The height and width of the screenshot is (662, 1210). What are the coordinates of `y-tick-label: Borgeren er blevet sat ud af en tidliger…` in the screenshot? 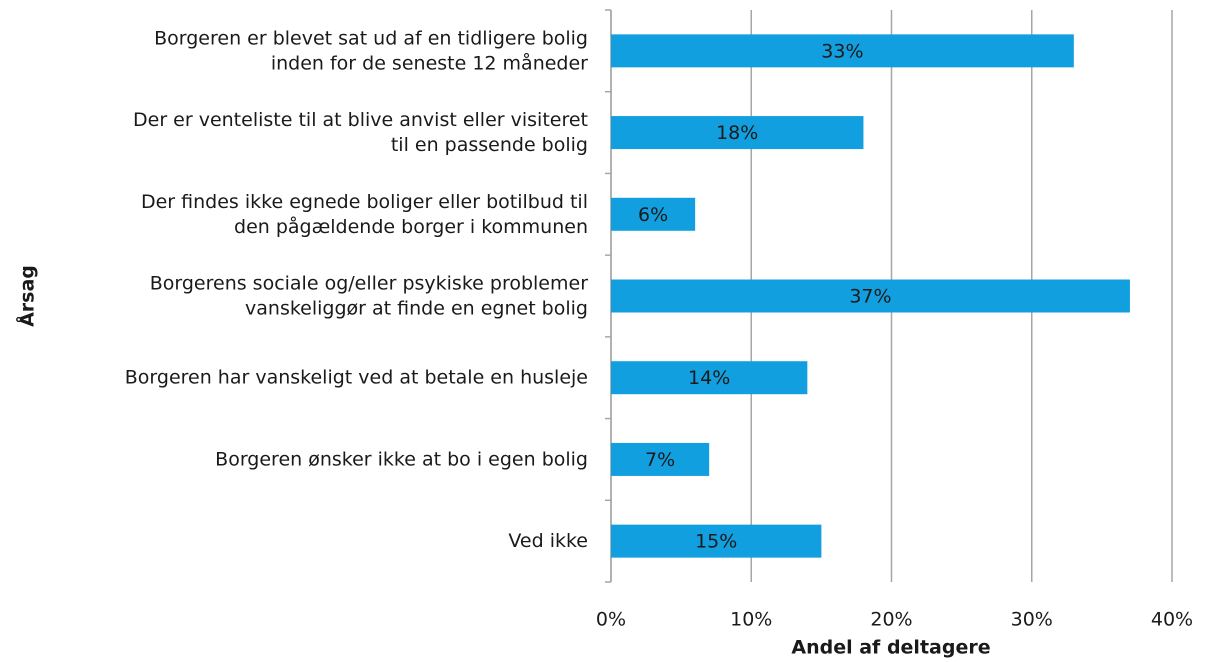 It's located at (371, 50).